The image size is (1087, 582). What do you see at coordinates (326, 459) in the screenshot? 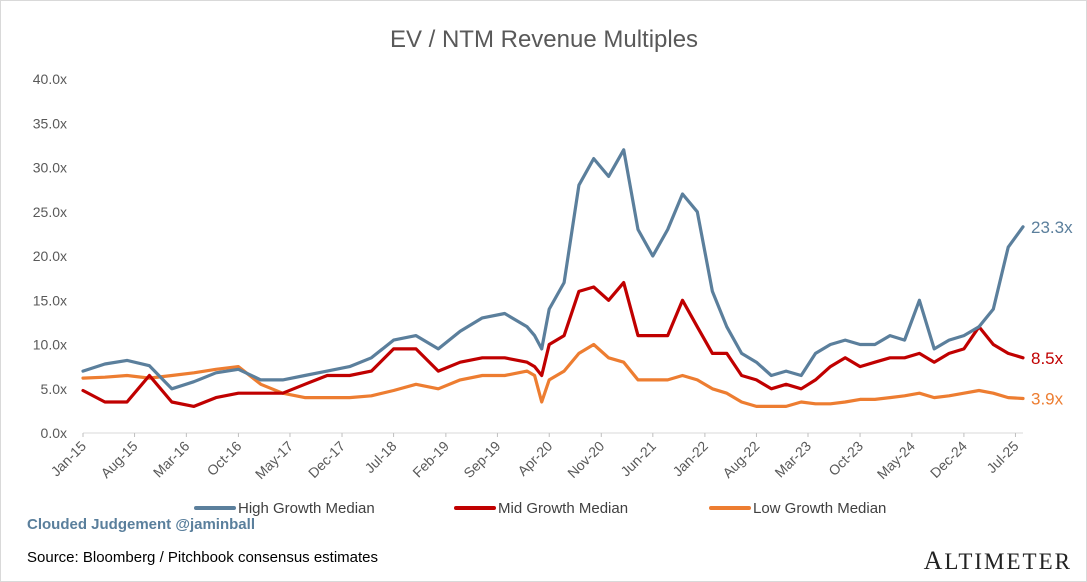
I see `x-tick-label: Dec-17` at bounding box center [326, 459].